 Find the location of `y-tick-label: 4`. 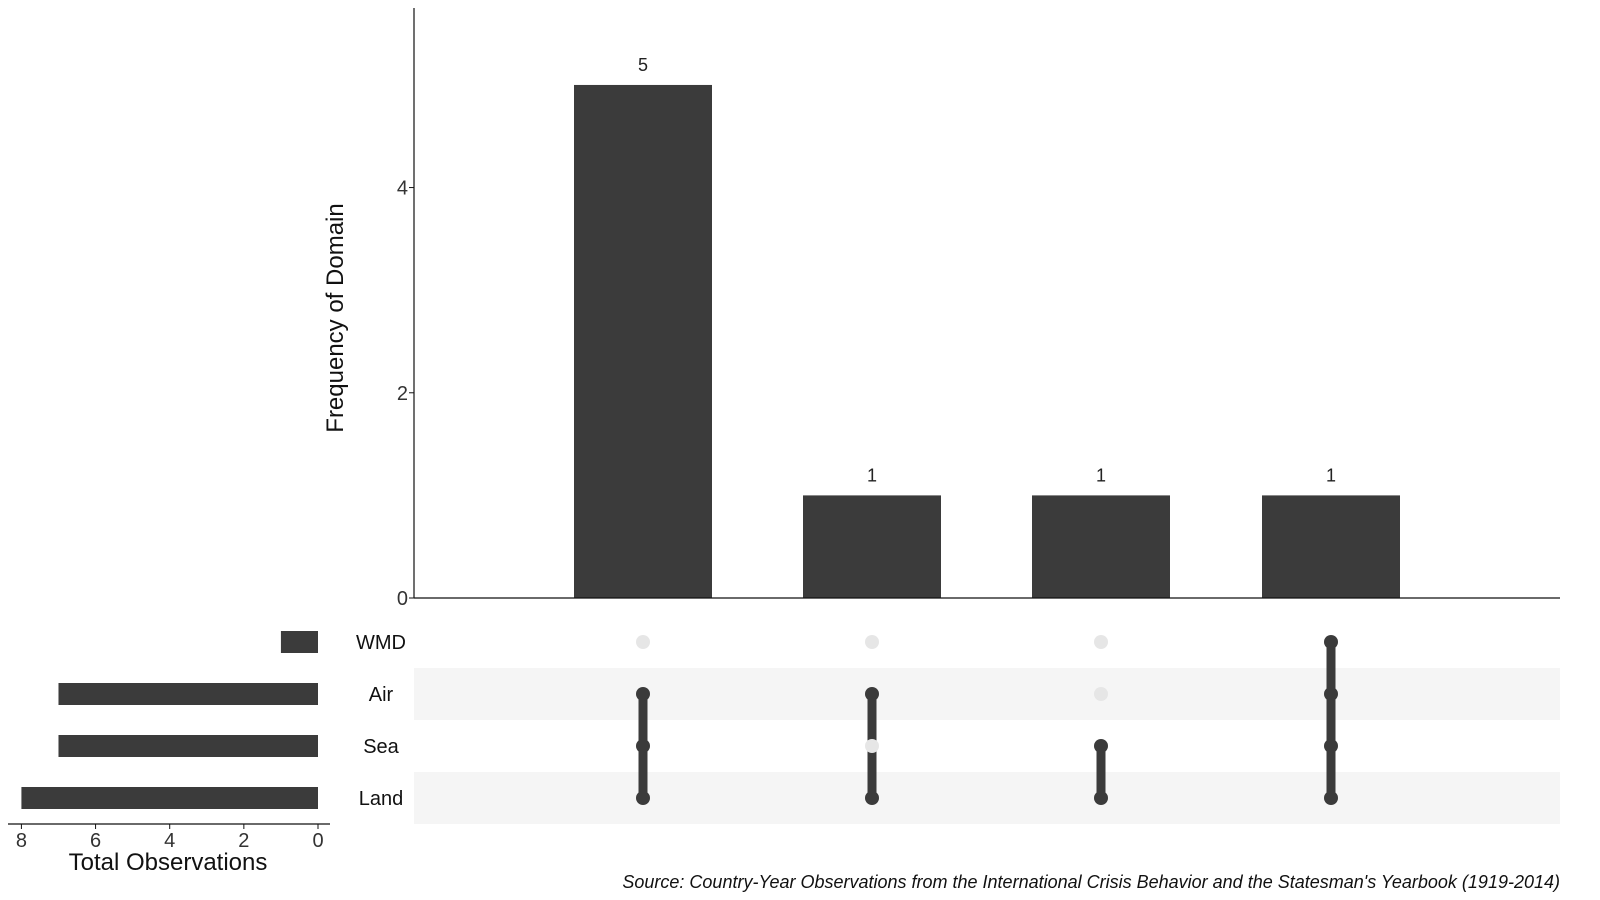

y-tick-label: 4 is located at coordinates (402, 189).